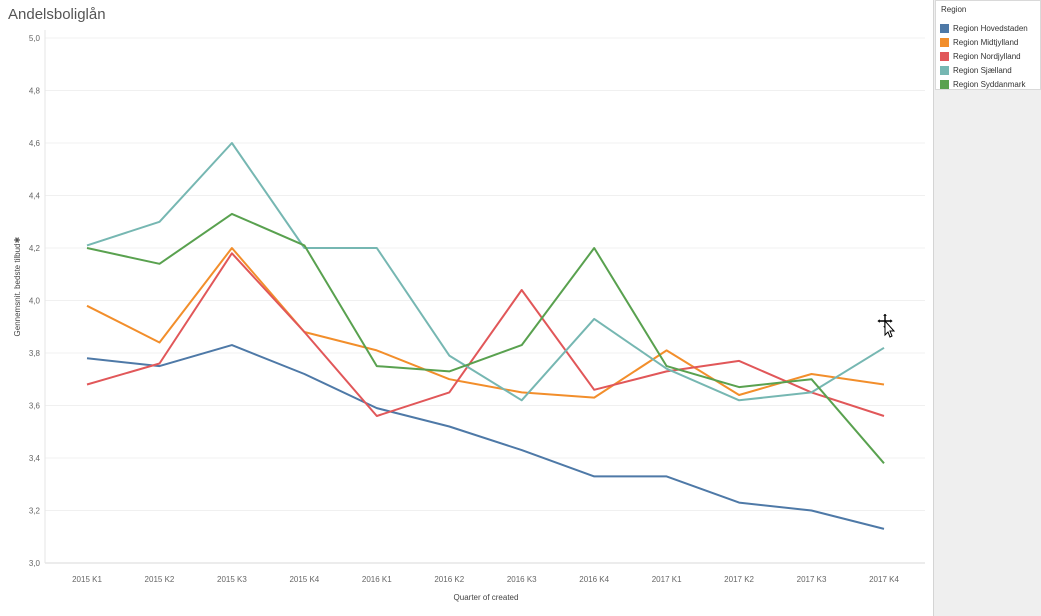 This screenshot has height=616, width=1041. Describe the element at coordinates (35, 143) in the screenshot. I see `y-tick-label: 4,6` at that location.